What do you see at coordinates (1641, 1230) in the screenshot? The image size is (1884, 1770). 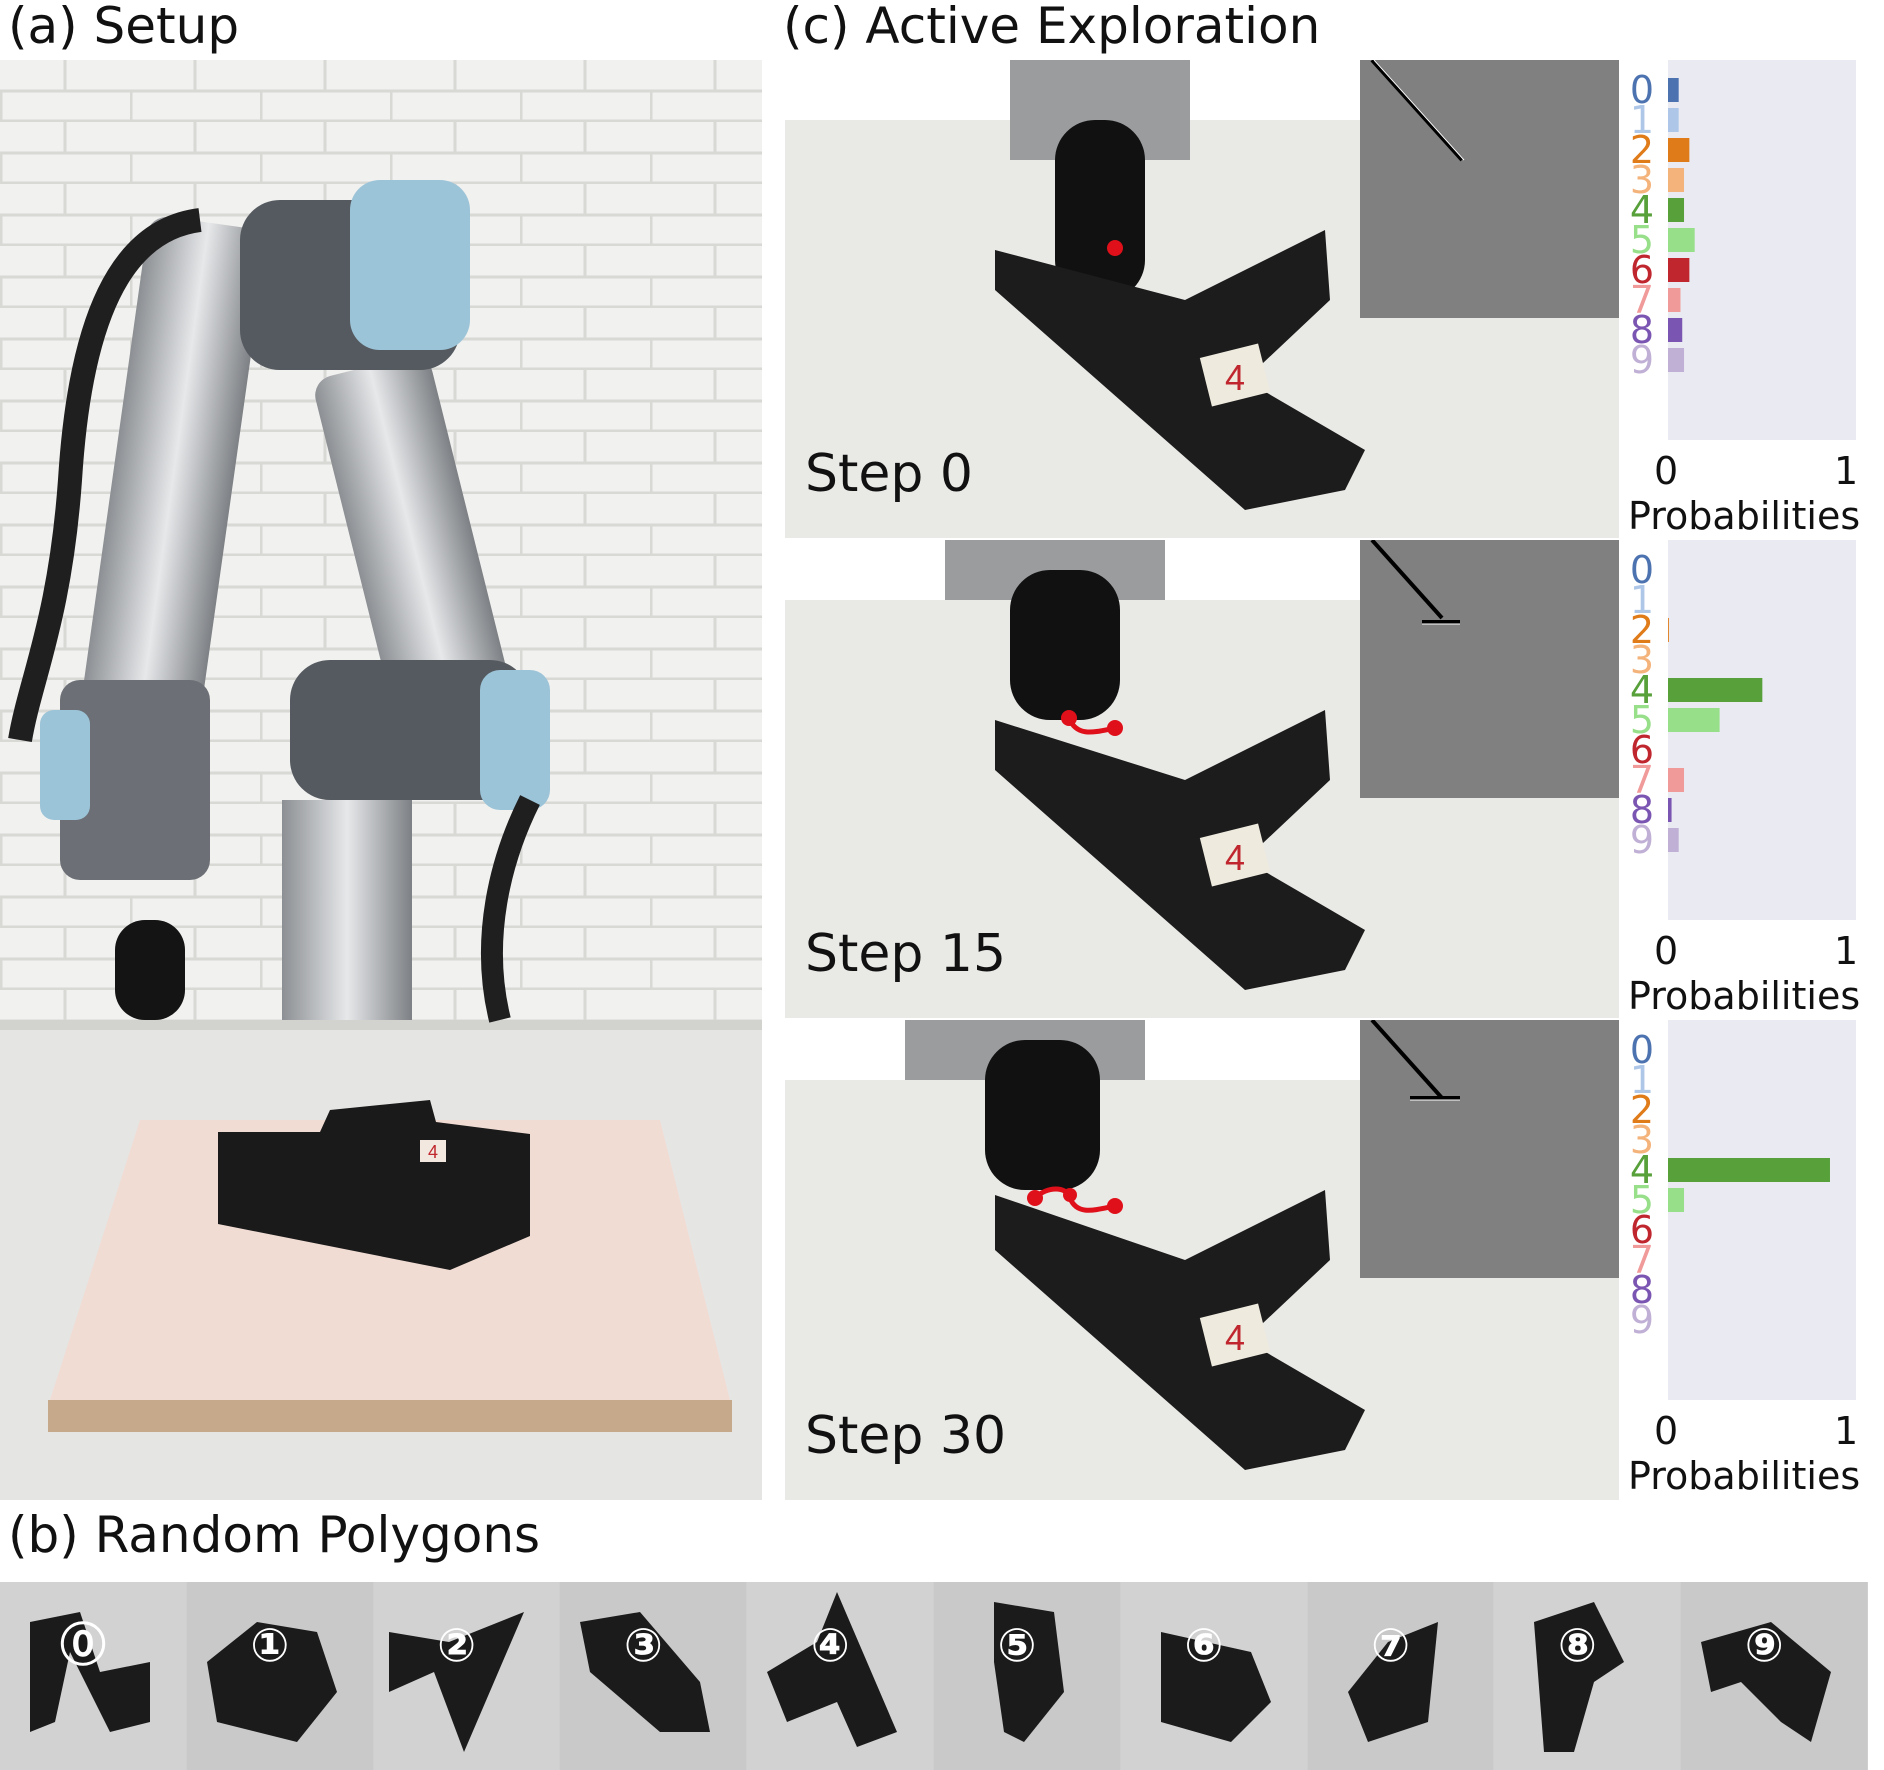 I see `category-label-step2-6: 6` at bounding box center [1641, 1230].